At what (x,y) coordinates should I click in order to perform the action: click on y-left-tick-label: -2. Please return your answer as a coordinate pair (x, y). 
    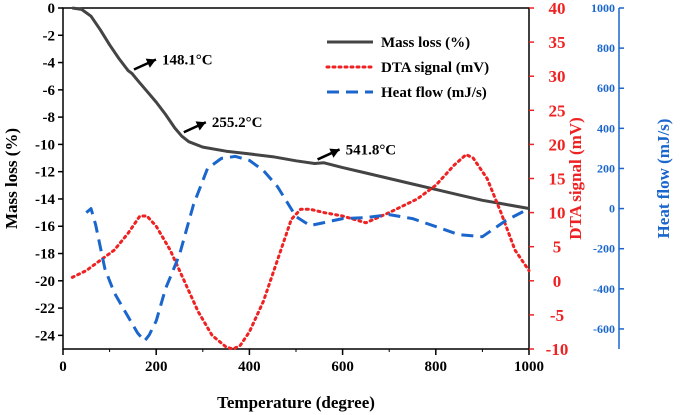
    Looking at the image, I should click on (49, 36).